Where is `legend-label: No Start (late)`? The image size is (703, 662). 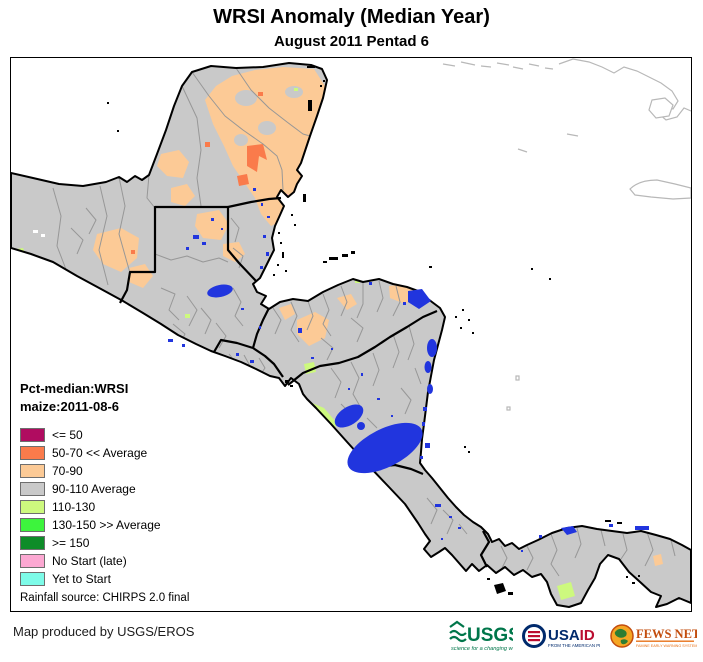 legend-label: No Start (late) is located at coordinates (89, 561).